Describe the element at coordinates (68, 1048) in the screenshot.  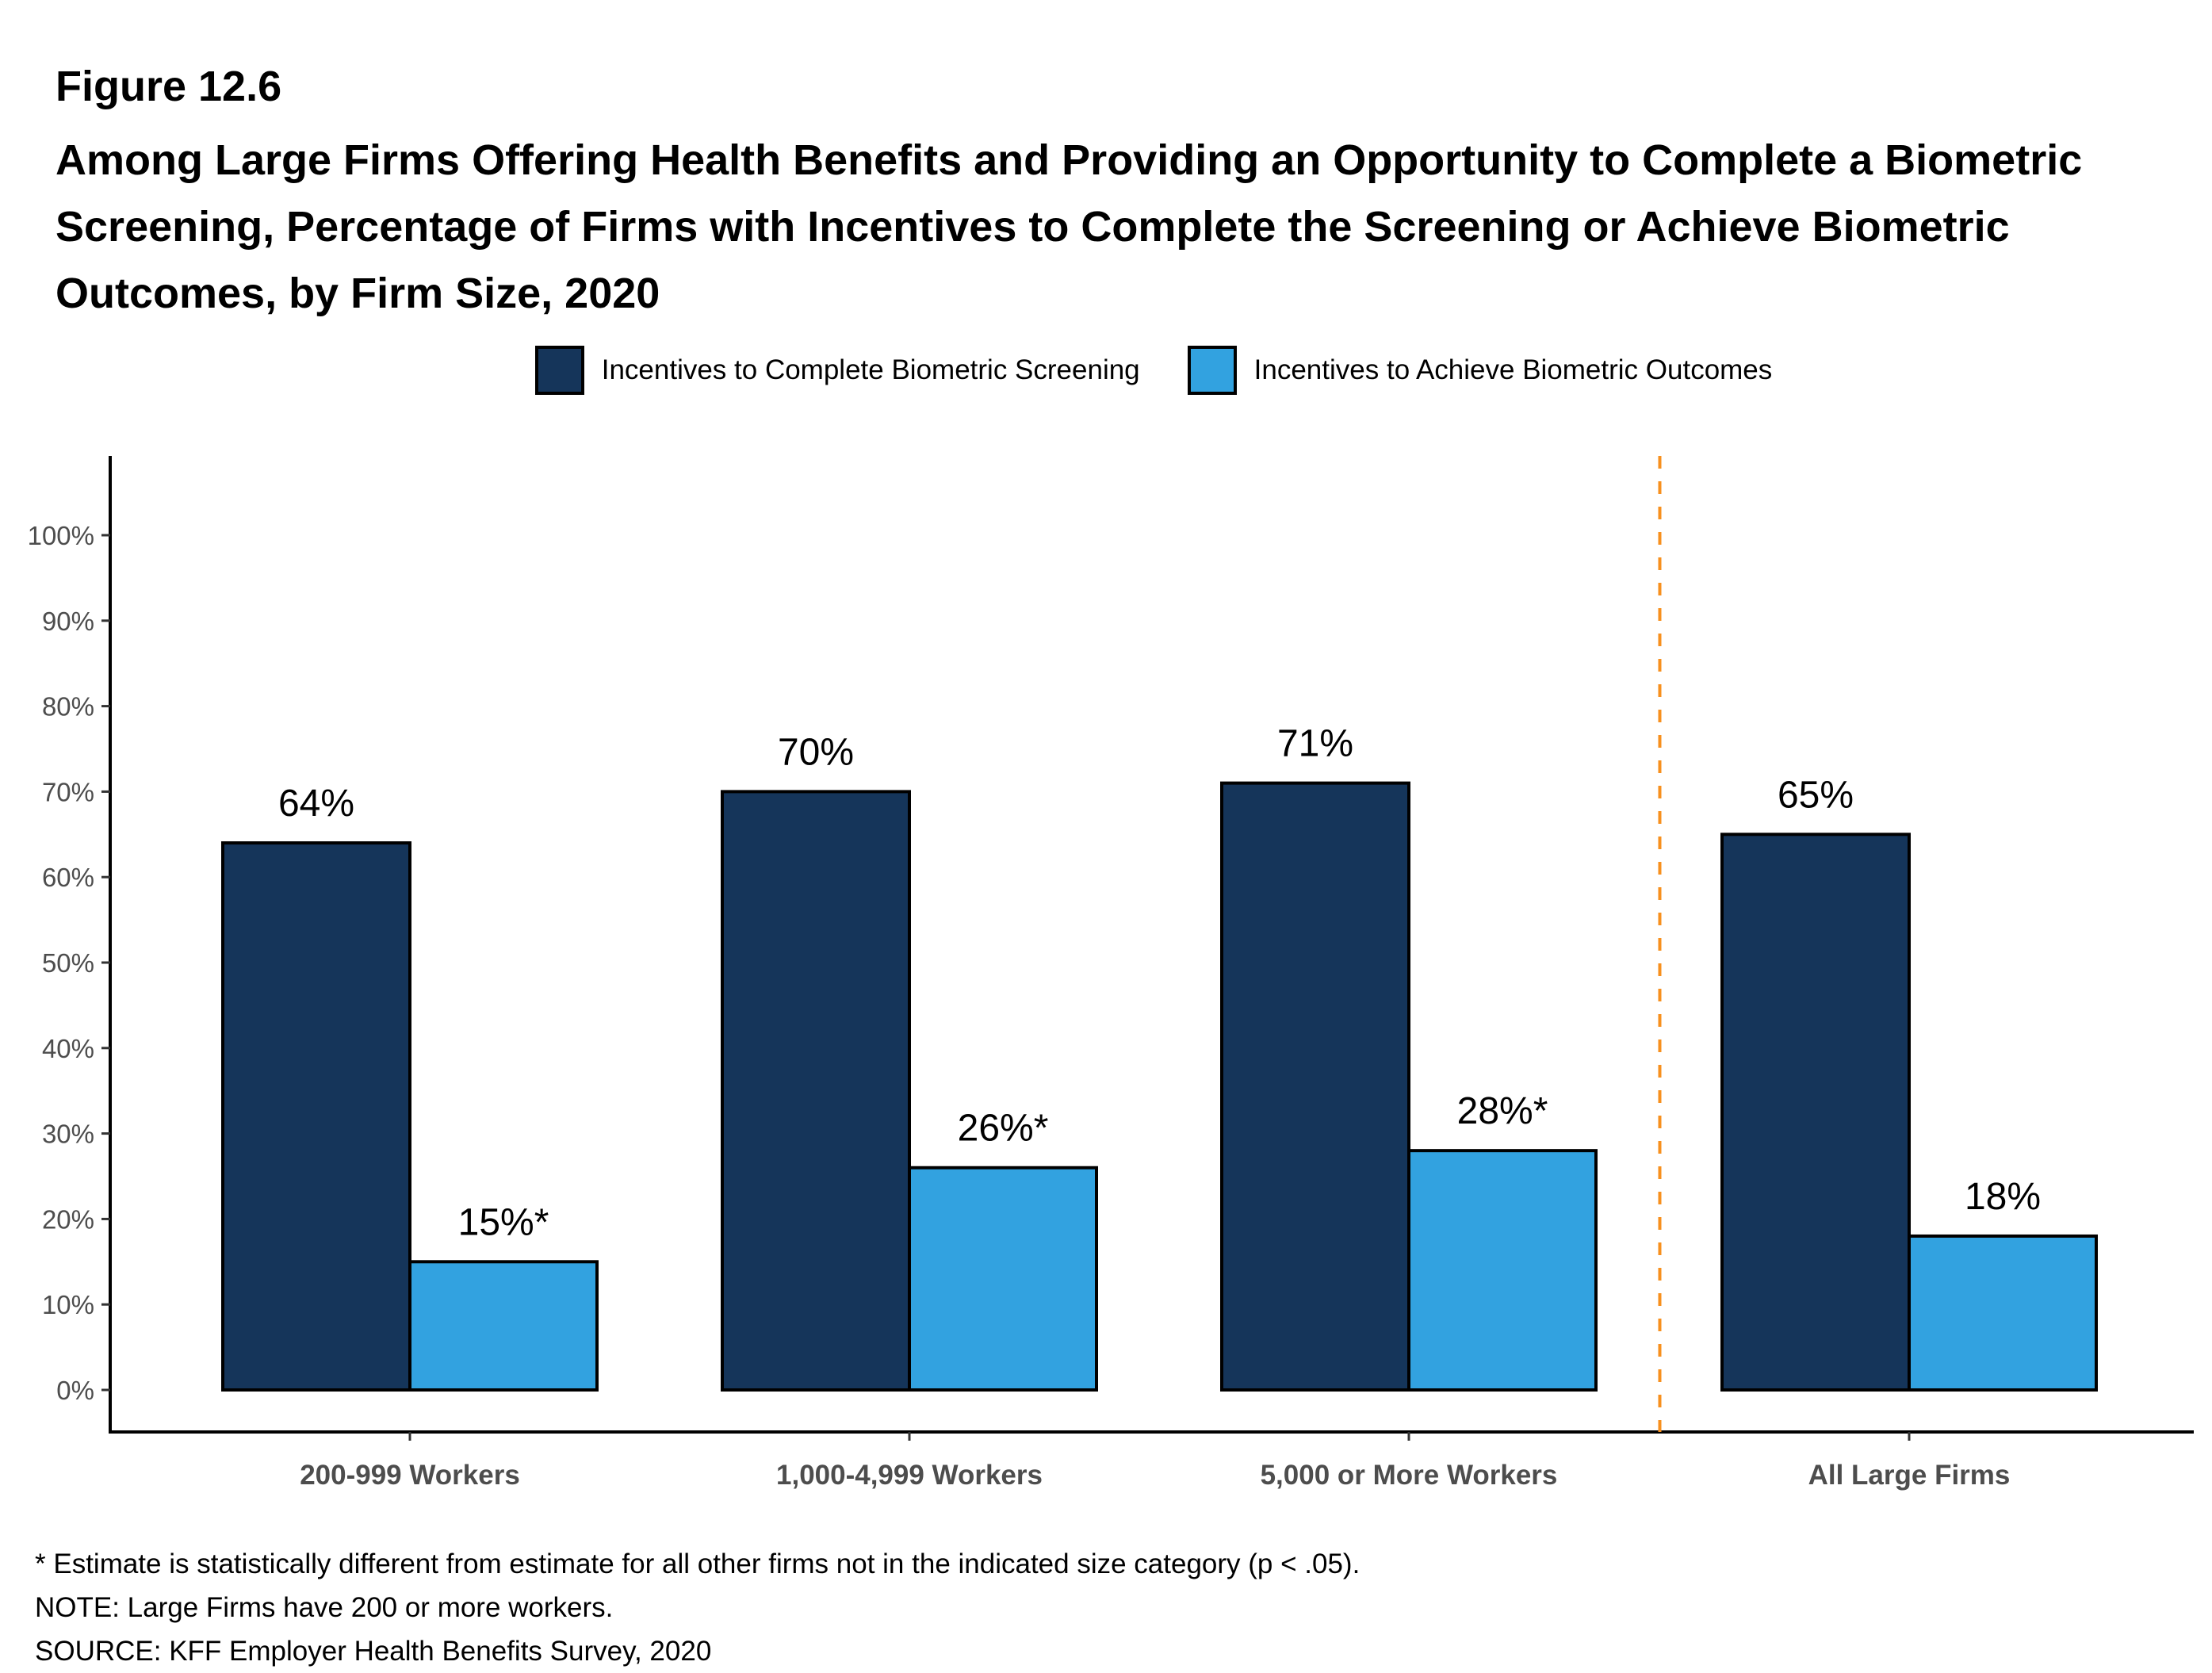
I see `y-tick-label: 40%` at that location.